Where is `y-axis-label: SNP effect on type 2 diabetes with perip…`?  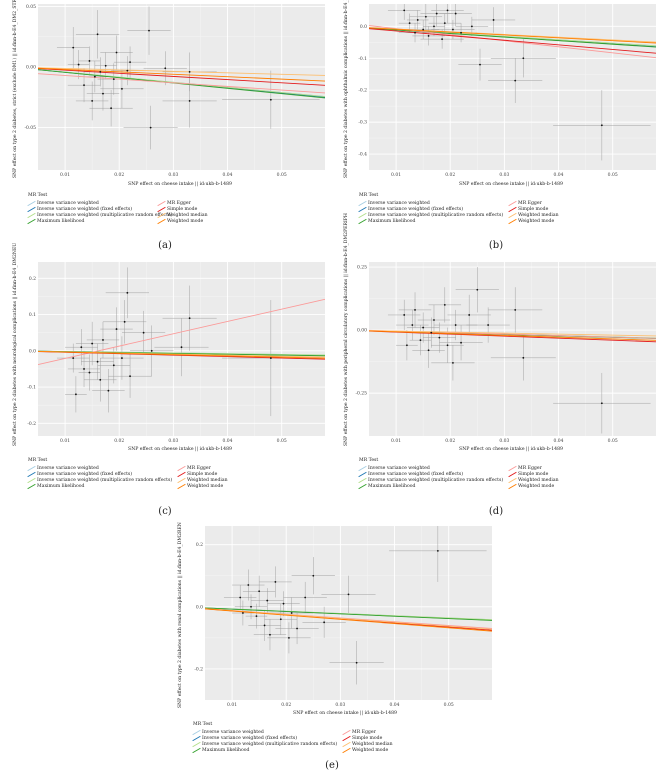 y-axis-label: SNP effect on type 2 diabetes with perip… is located at coordinates (346, 329).